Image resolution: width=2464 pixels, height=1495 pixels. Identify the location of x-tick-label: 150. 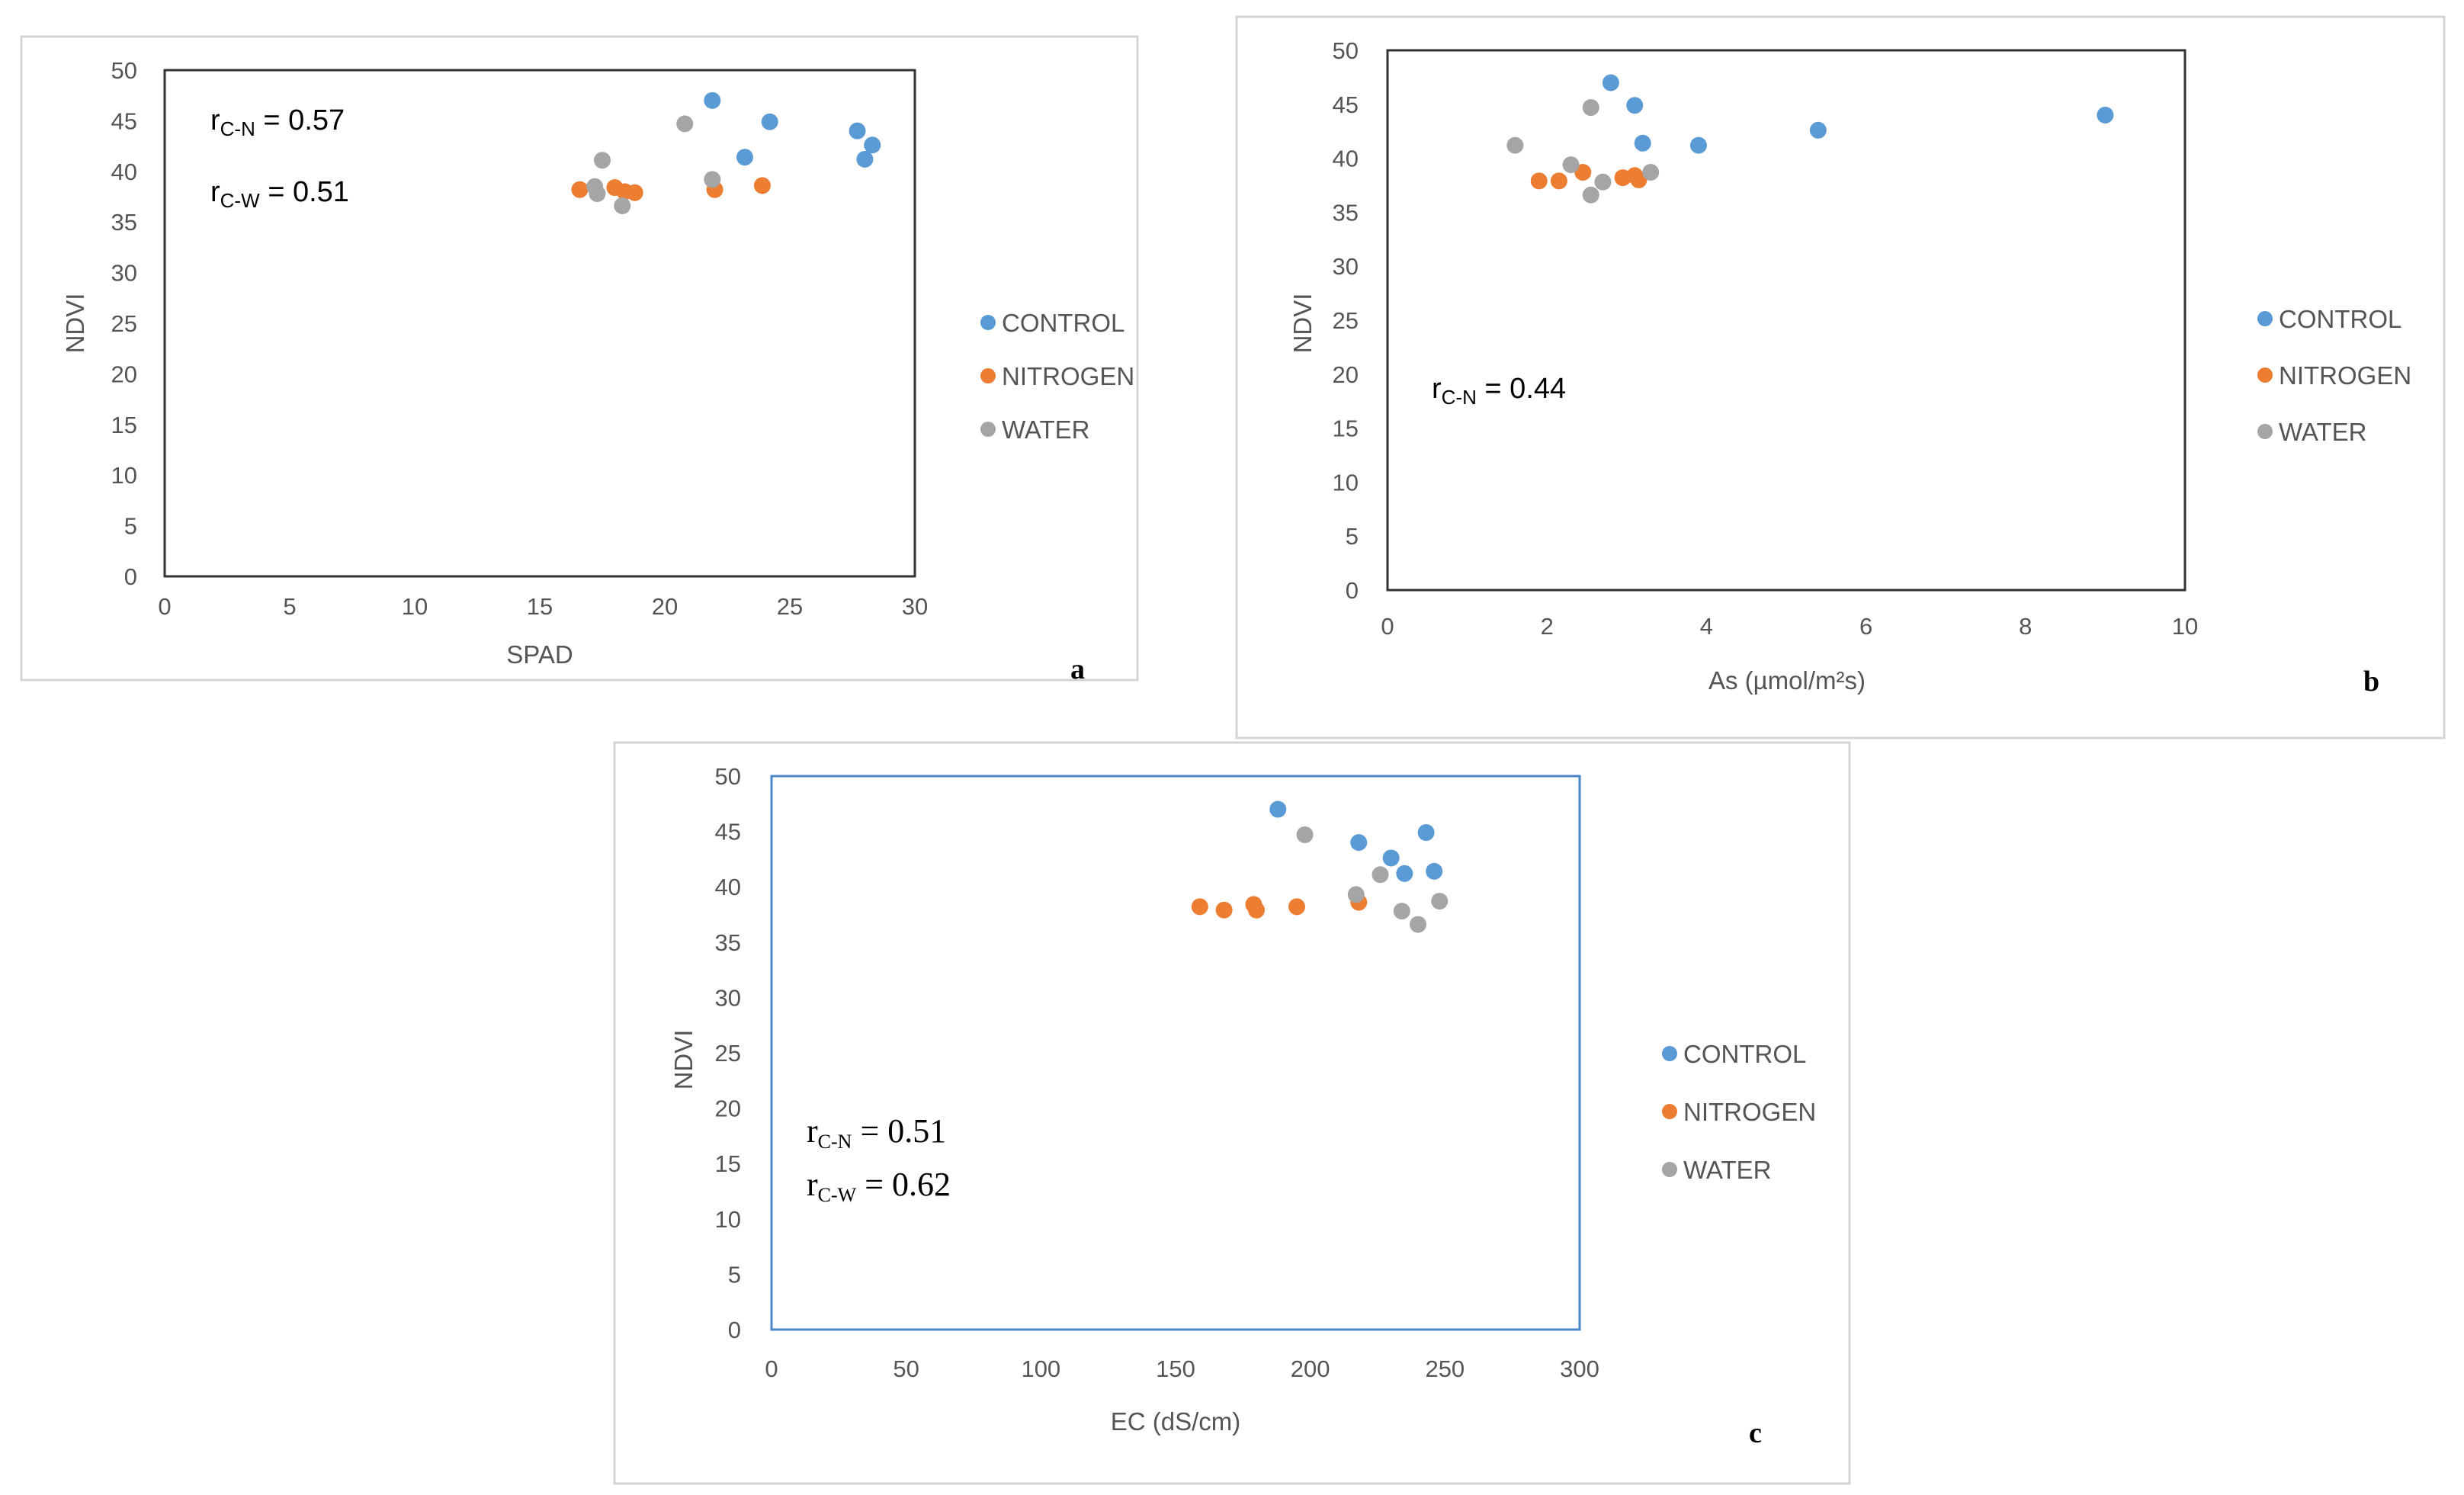
(1175, 1368).